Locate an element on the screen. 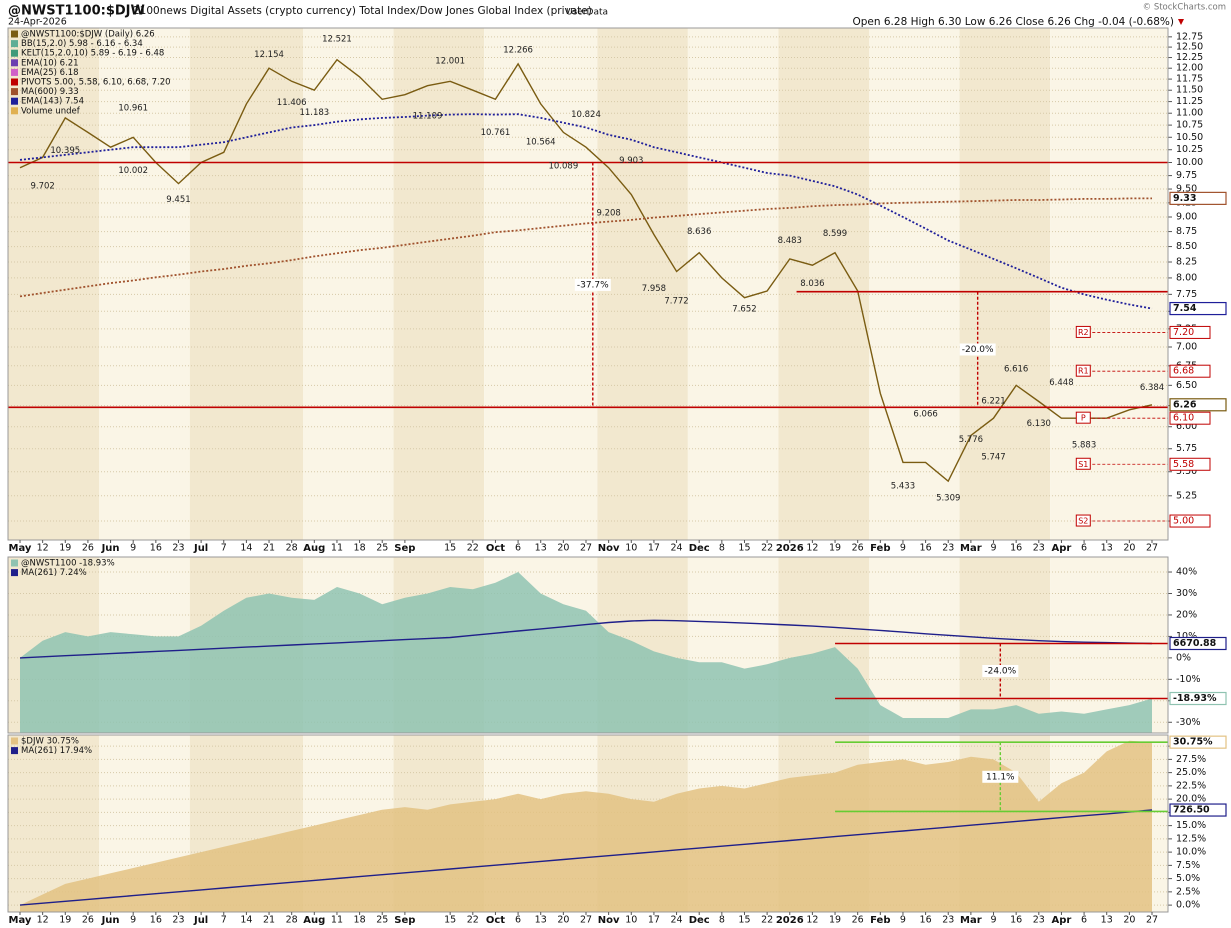  y-tick-label: 10.25 is located at coordinates (1189, 149).